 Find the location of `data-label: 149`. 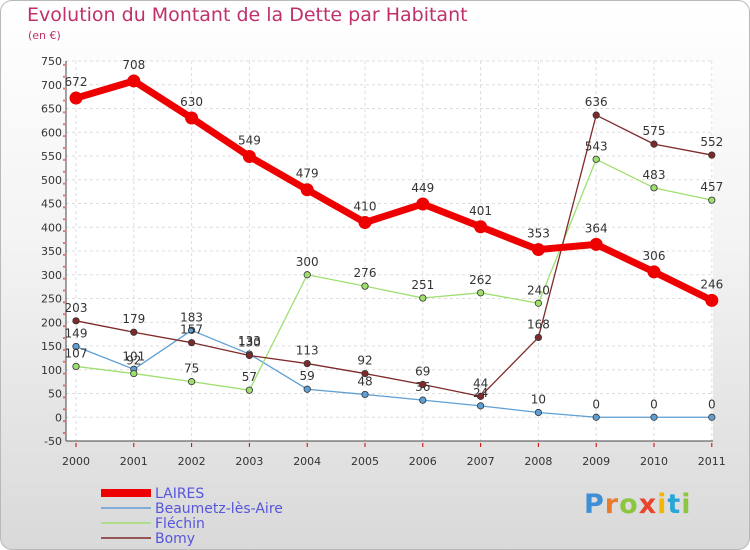

data-label: 149 is located at coordinates (76, 333).